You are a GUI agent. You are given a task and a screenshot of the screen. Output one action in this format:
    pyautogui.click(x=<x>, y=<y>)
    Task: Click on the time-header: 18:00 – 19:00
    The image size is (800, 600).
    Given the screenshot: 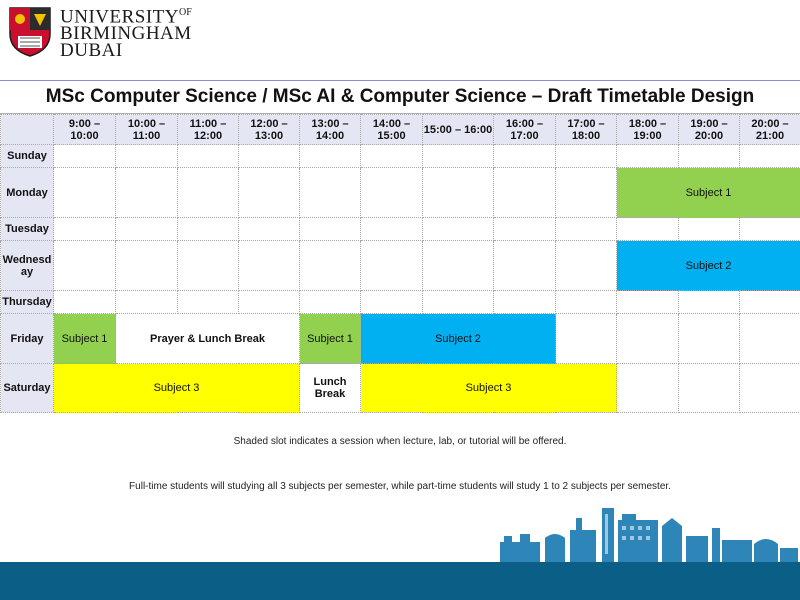 What is the action you would take?
    pyautogui.click(x=647, y=129)
    